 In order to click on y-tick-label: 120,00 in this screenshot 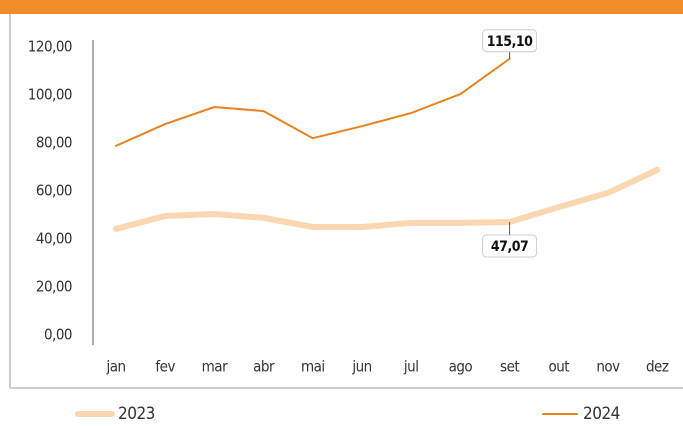, I will do `click(50, 47)`.